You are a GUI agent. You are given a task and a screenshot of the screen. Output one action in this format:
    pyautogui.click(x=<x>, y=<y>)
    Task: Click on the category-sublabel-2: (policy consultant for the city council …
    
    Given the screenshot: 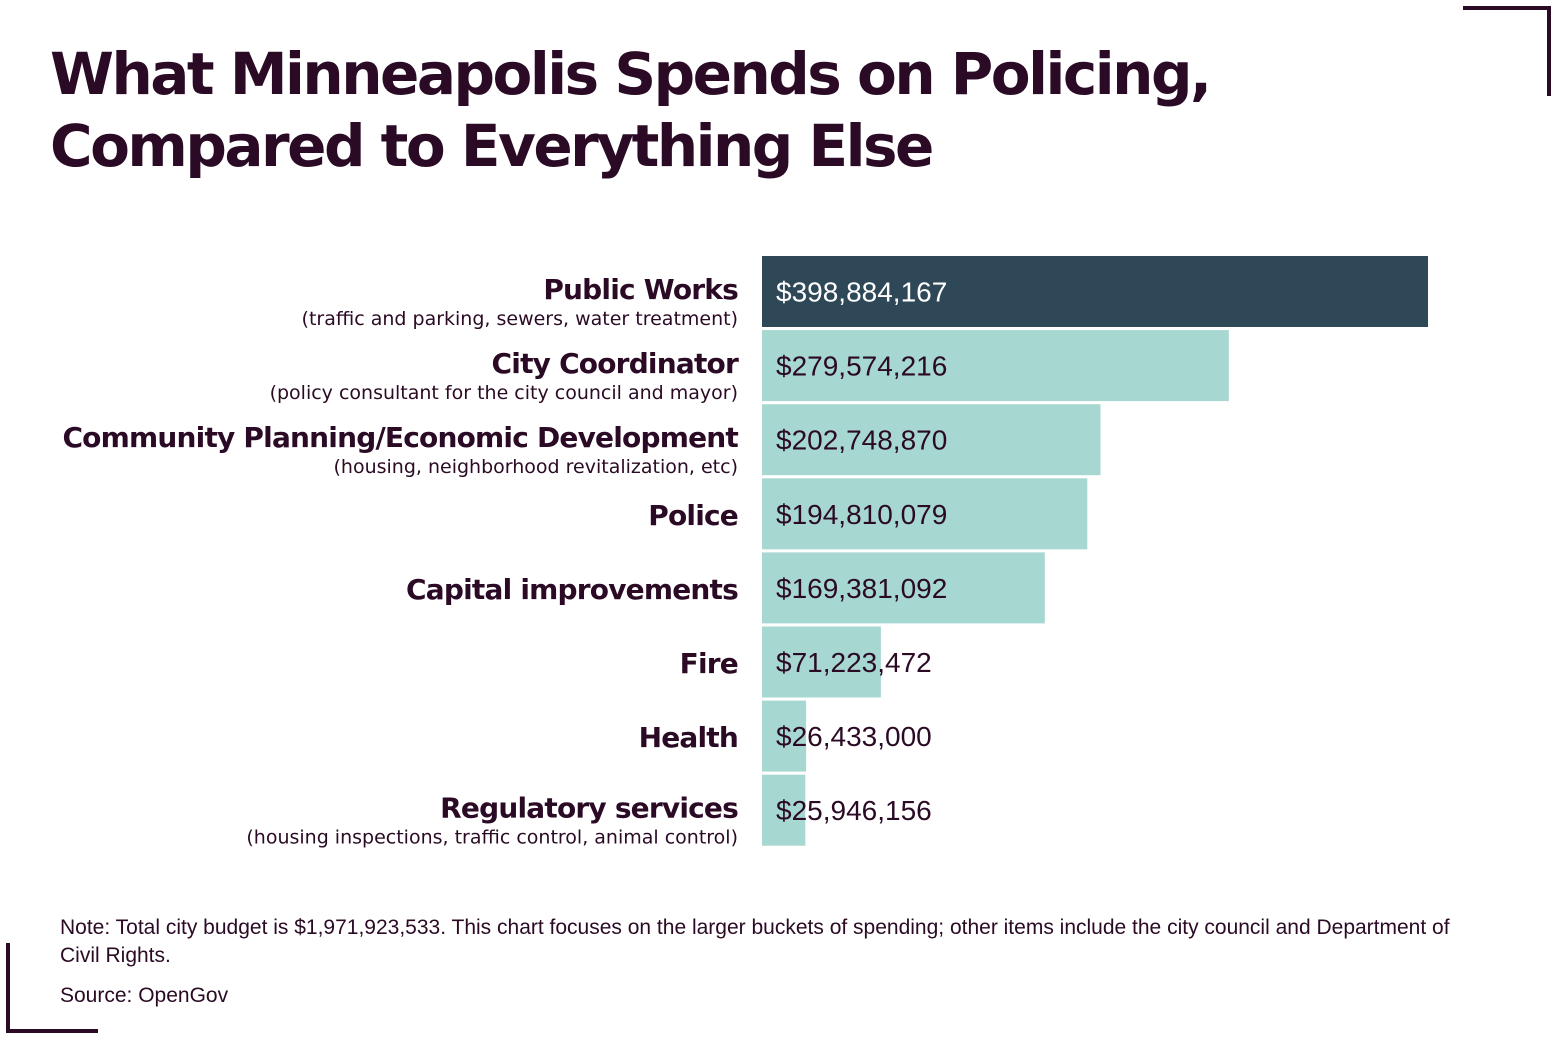 What is the action you would take?
    pyautogui.click(x=504, y=393)
    